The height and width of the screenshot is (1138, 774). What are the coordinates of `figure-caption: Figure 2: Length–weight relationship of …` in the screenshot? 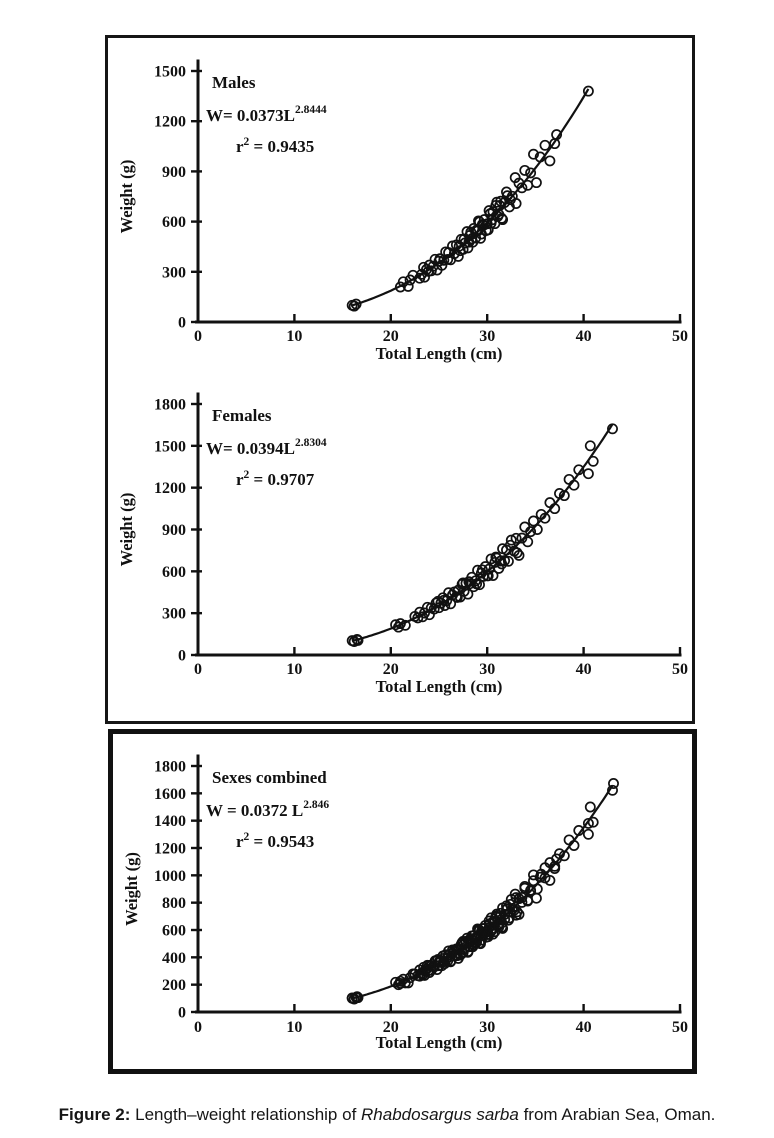 It's located at (387, 1115).